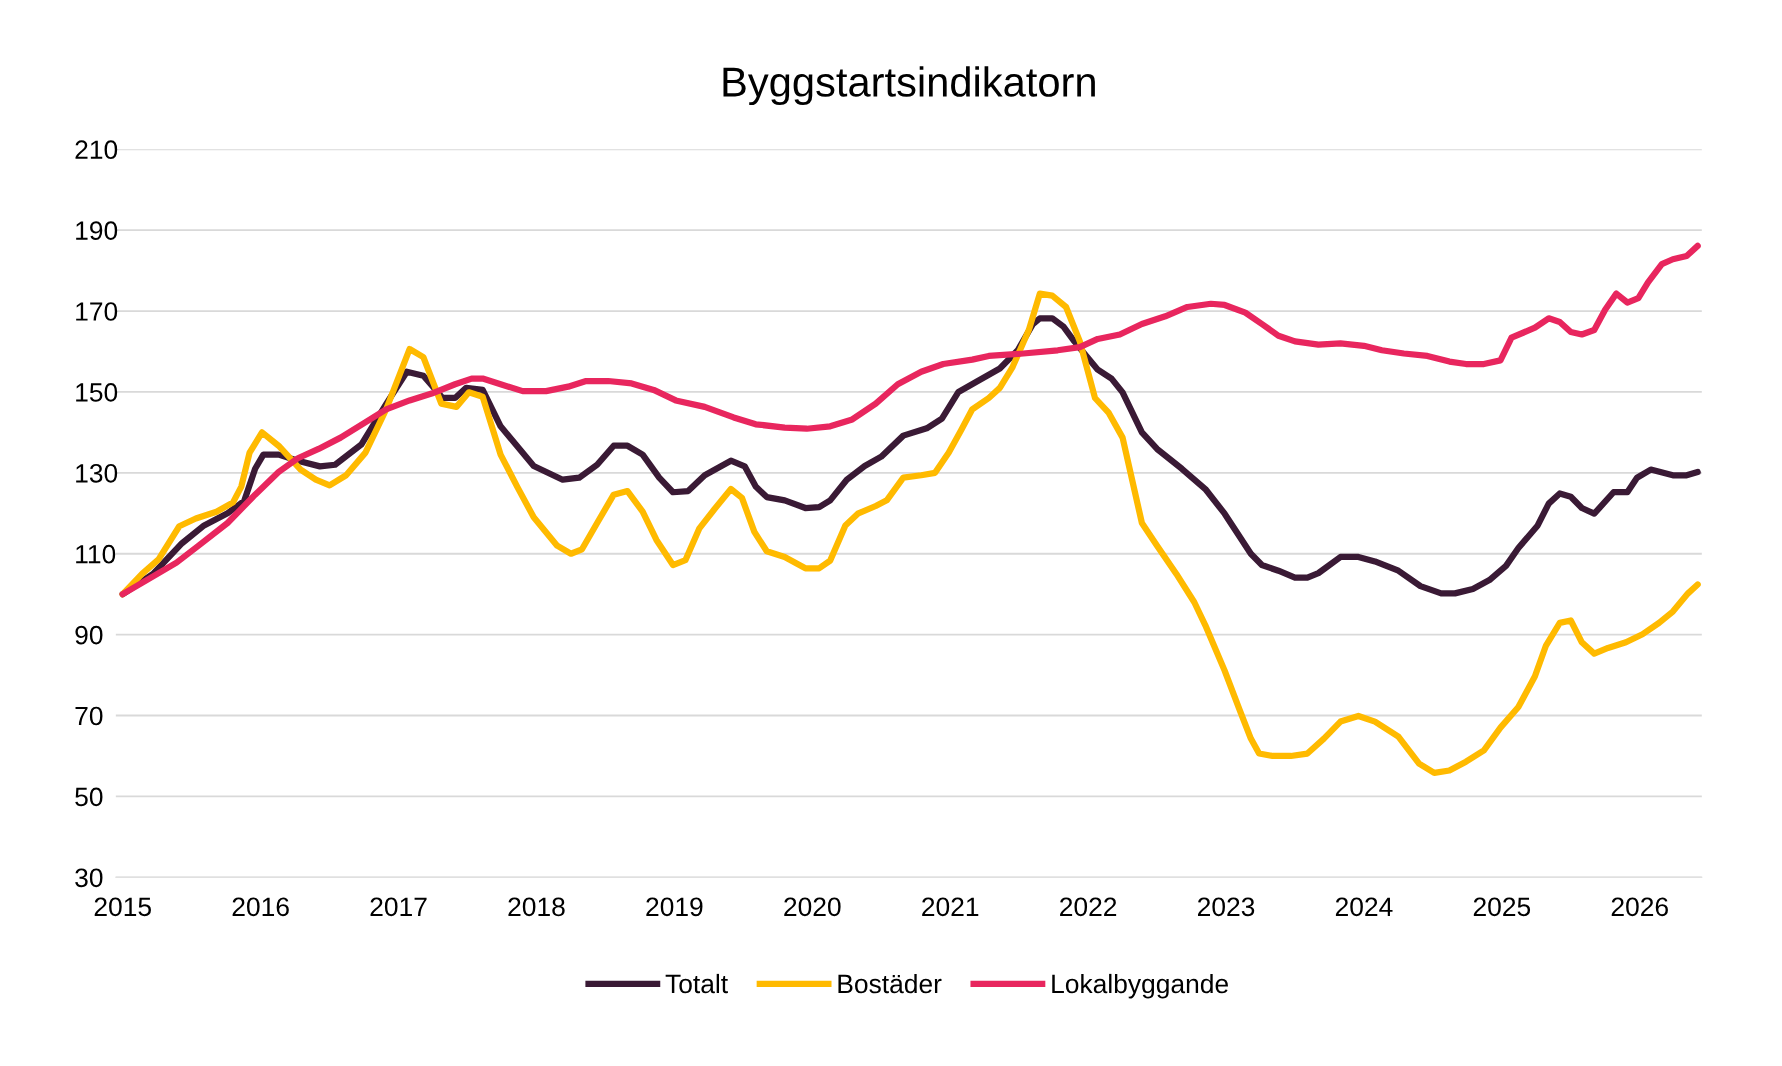 Image resolution: width=1782 pixels, height=1066 pixels. What do you see at coordinates (890, 983) in the screenshot?
I see `legend-label: Bostäder` at bounding box center [890, 983].